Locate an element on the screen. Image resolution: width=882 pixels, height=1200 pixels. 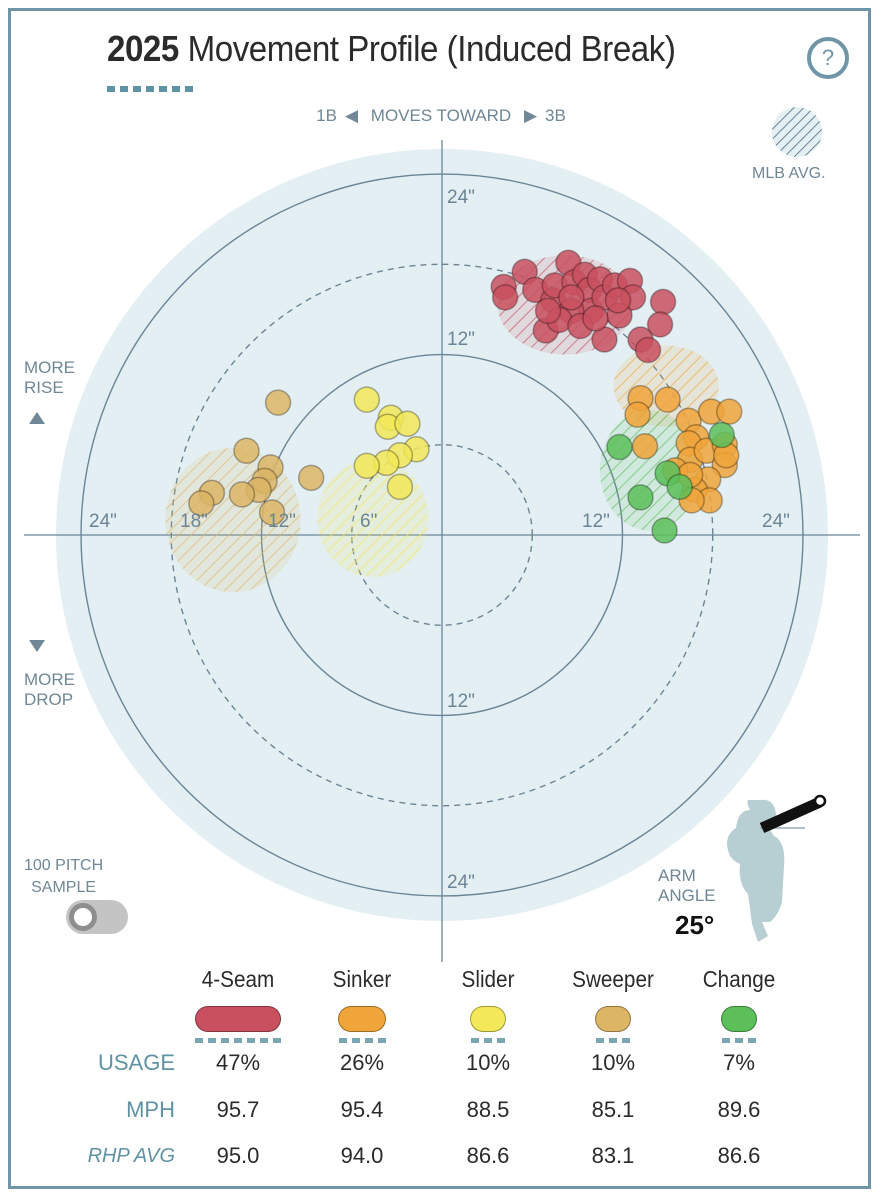
title-text: Movement Profile (Induced Break) is located at coordinates (431, 48).